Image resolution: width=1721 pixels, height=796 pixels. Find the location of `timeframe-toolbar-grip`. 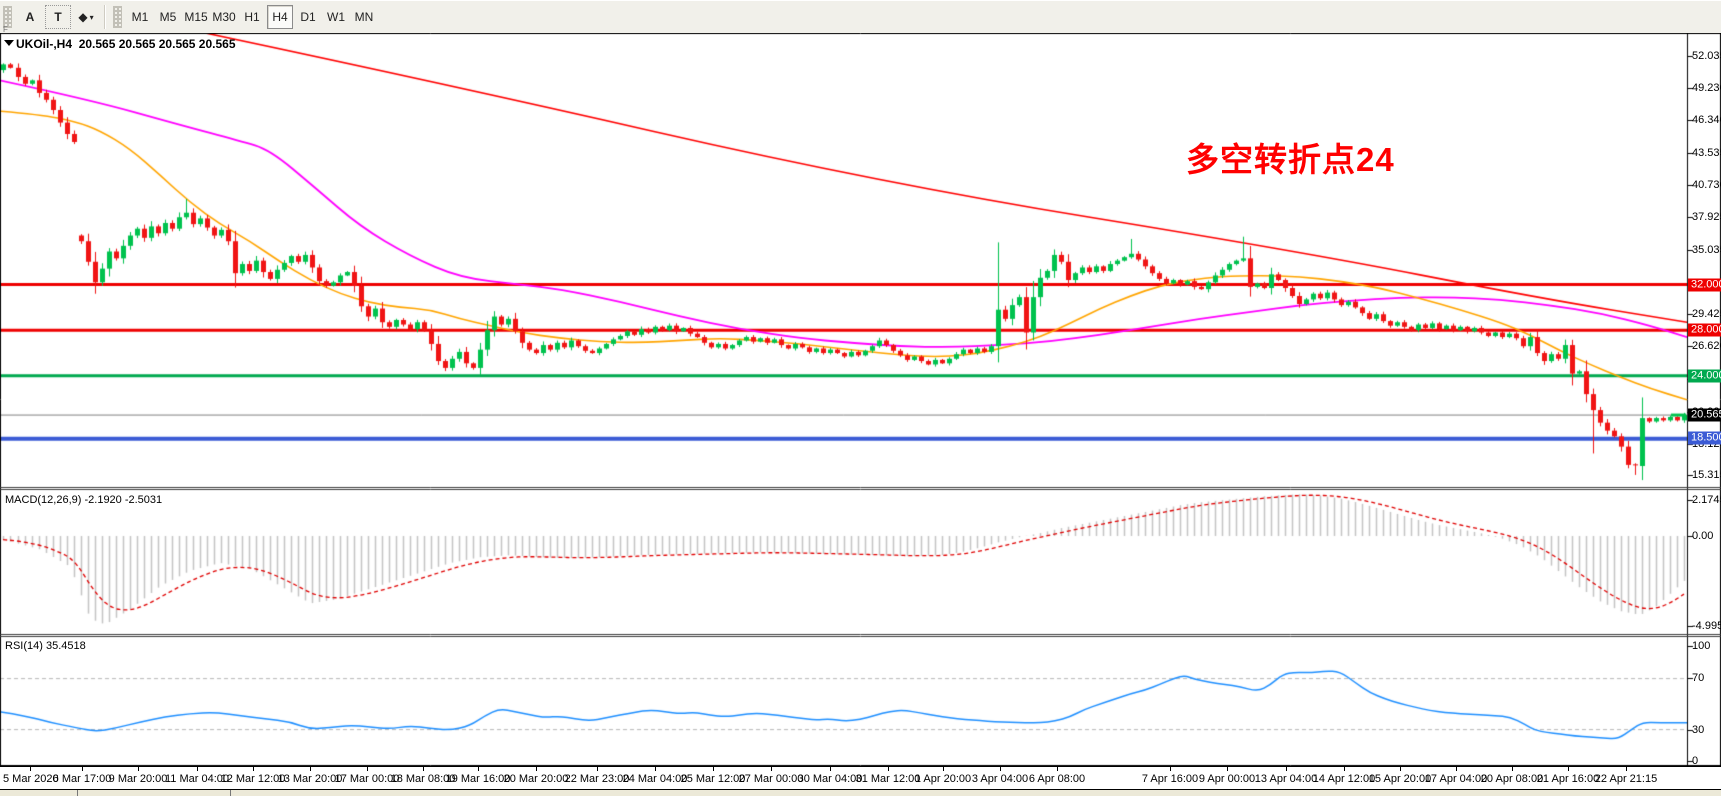

timeframe-toolbar-grip is located at coordinates (117, 17).